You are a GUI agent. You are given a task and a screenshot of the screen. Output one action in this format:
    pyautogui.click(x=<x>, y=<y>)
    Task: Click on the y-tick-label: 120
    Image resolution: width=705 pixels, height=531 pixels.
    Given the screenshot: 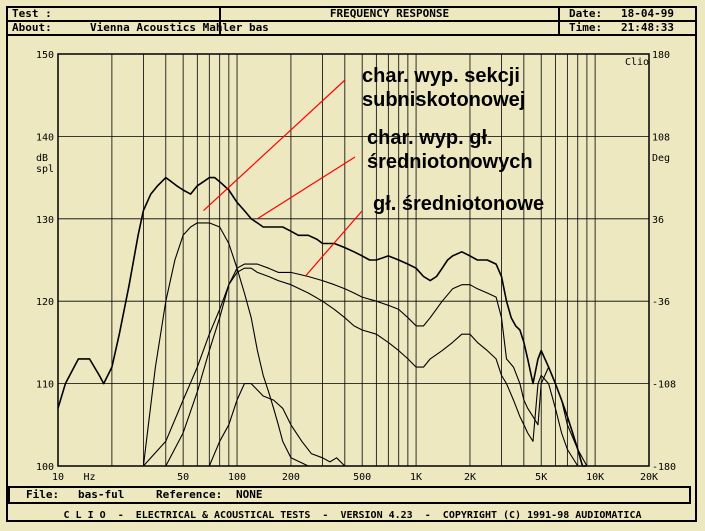 What is the action you would take?
    pyautogui.click(x=45, y=302)
    